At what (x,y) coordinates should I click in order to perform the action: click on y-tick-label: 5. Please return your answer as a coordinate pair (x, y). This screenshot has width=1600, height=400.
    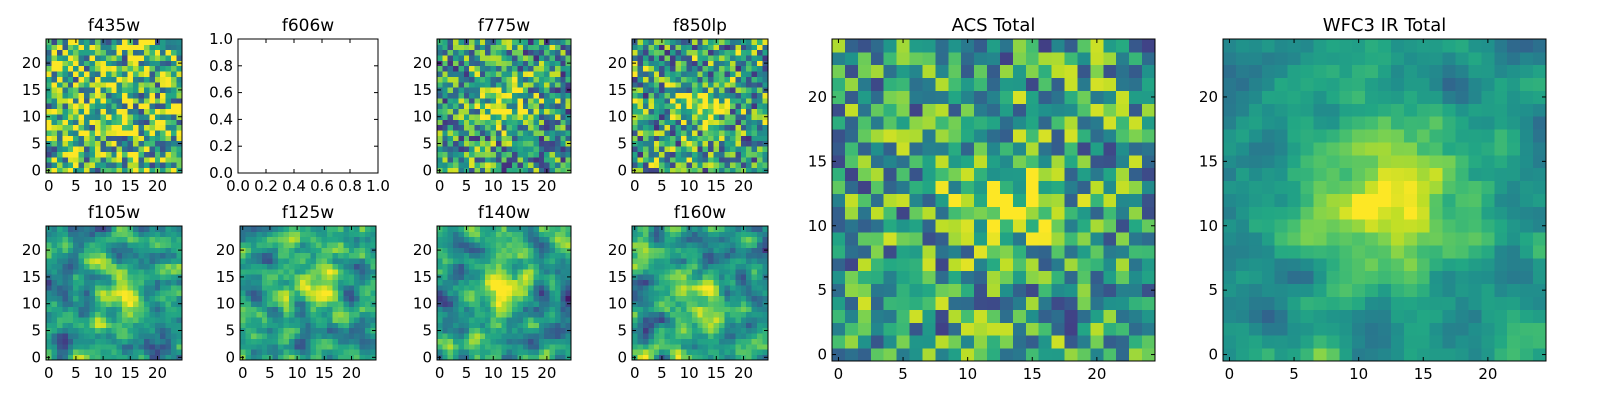
    Looking at the image, I should click on (36, 144).